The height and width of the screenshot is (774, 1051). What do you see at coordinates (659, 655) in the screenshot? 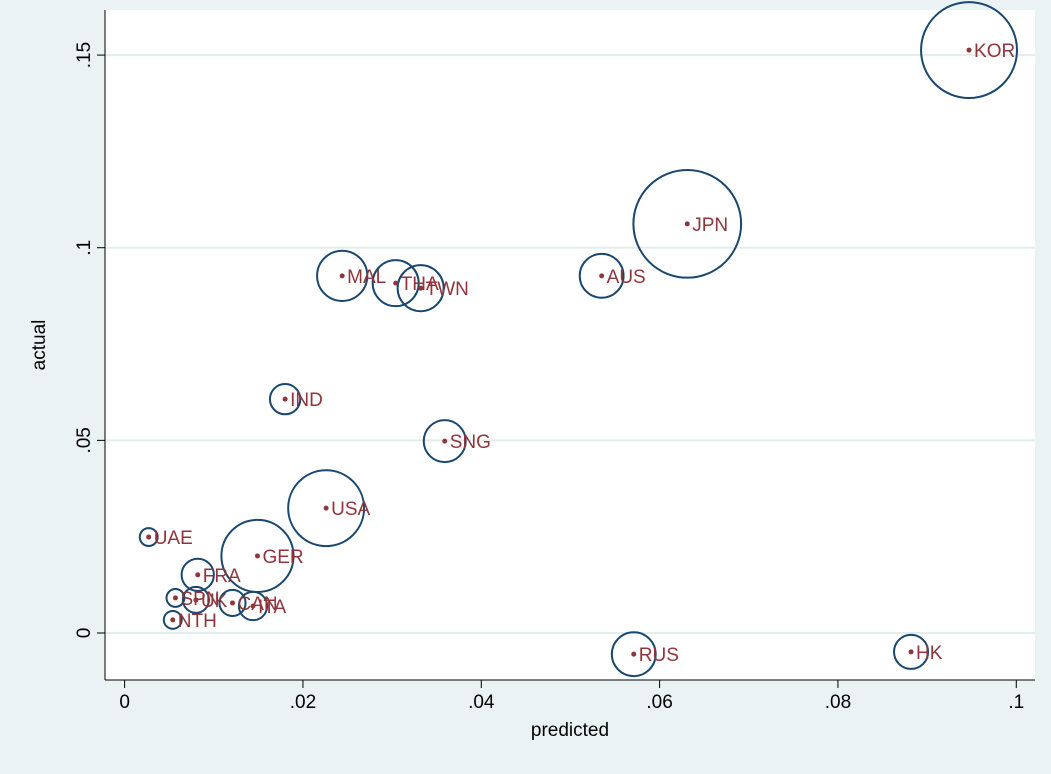
I see `point-label: RUS` at bounding box center [659, 655].